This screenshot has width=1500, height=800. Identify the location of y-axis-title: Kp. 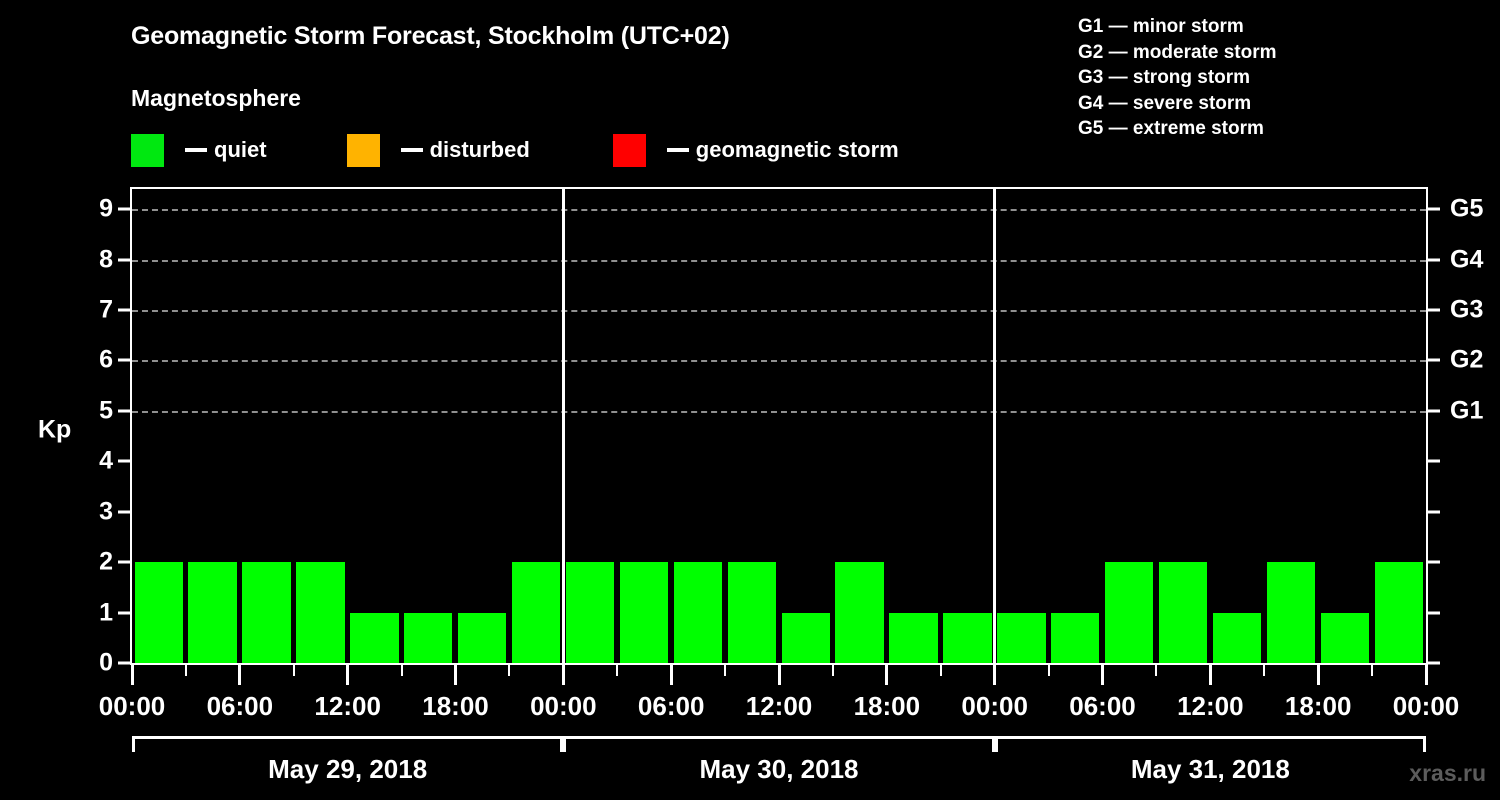
(55, 429).